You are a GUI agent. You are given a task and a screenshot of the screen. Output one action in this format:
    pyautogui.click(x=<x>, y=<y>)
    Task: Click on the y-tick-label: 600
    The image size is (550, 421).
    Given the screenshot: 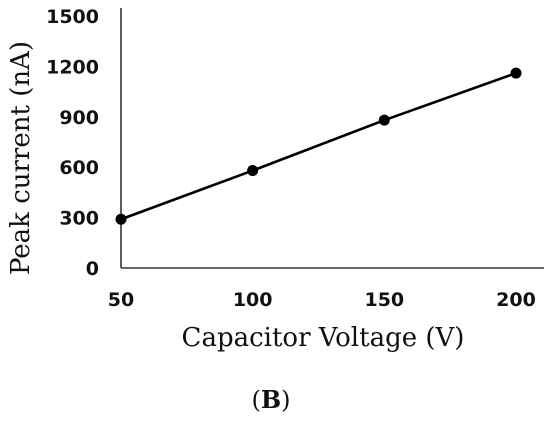 What is the action you would take?
    pyautogui.click(x=79, y=168)
    